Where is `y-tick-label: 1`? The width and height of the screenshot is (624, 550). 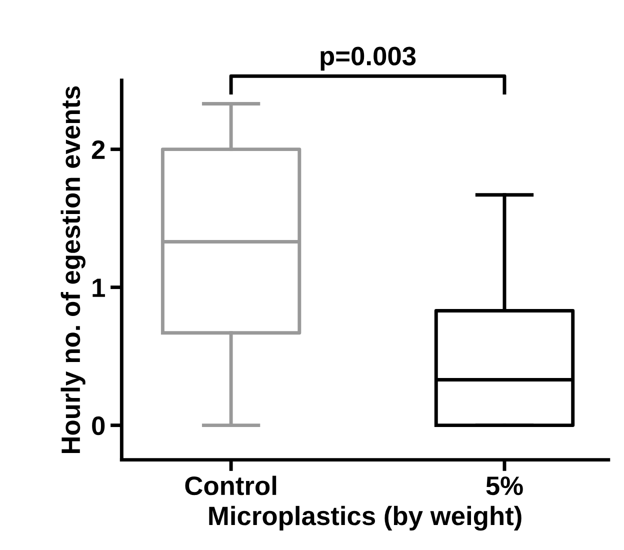
y-tick-label: 1 is located at coordinates (98, 287).